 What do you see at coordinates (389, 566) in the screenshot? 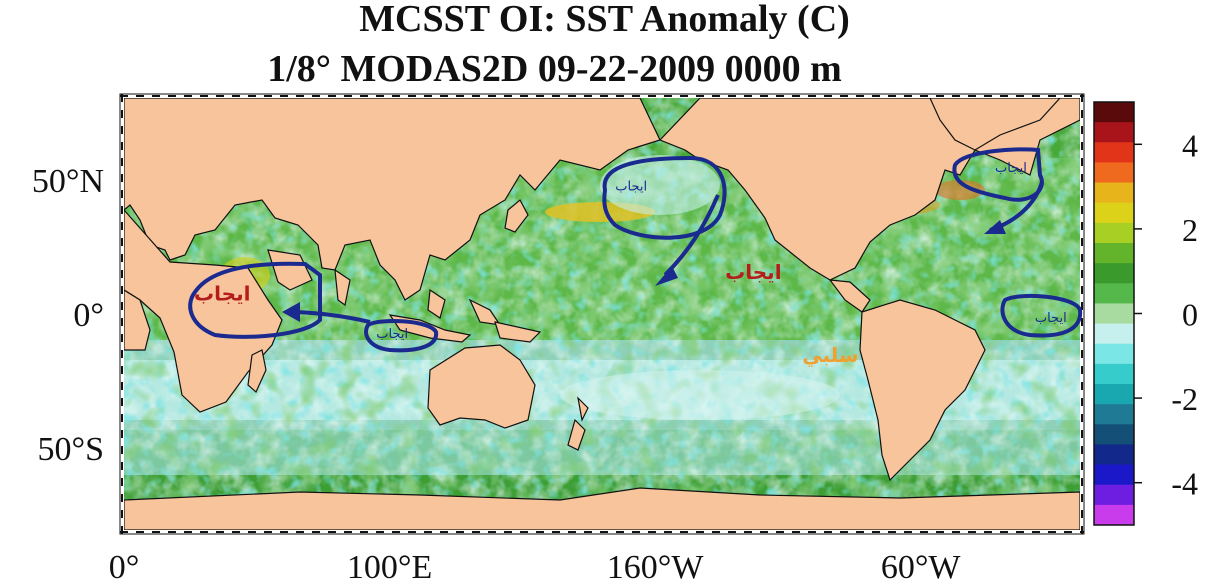
I see `lon-tick-label: 100°E` at bounding box center [389, 566].